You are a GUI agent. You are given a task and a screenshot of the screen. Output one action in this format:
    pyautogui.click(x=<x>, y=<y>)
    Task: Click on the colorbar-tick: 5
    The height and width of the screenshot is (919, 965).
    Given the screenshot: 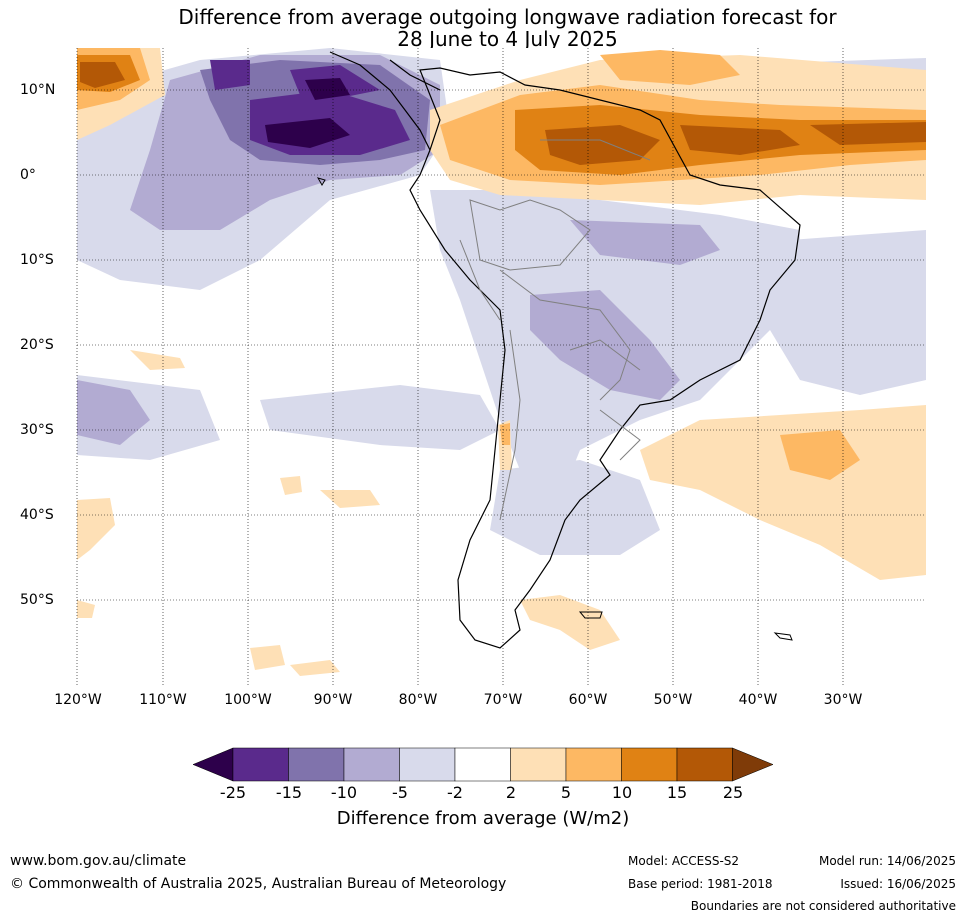 What is the action you would take?
    pyautogui.click(x=566, y=792)
    